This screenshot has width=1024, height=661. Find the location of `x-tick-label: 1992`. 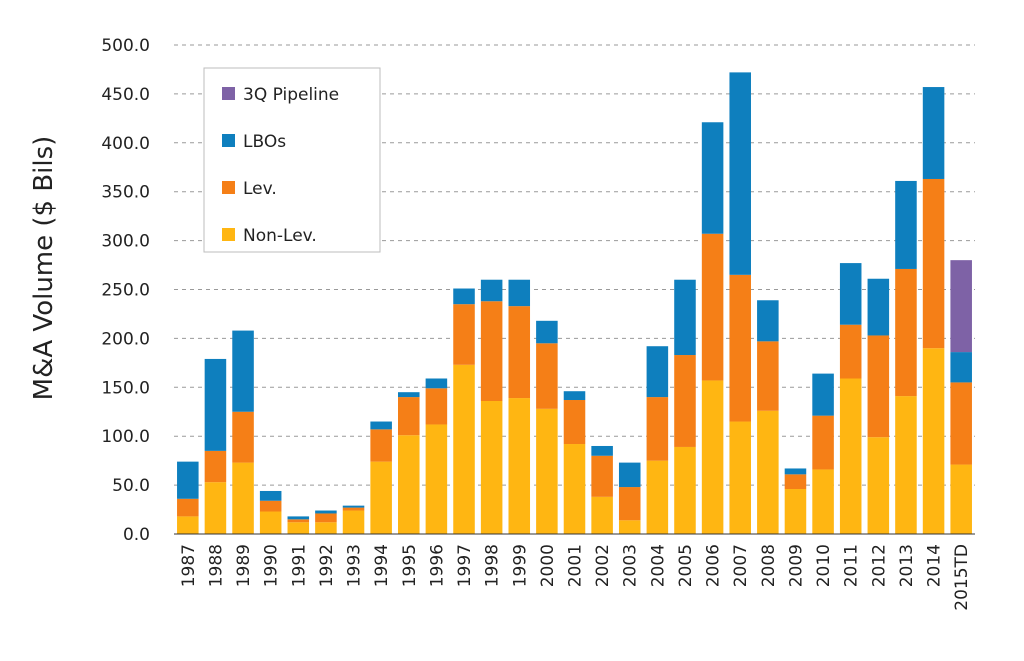

x-tick-label: 1992 is located at coordinates (327, 565).